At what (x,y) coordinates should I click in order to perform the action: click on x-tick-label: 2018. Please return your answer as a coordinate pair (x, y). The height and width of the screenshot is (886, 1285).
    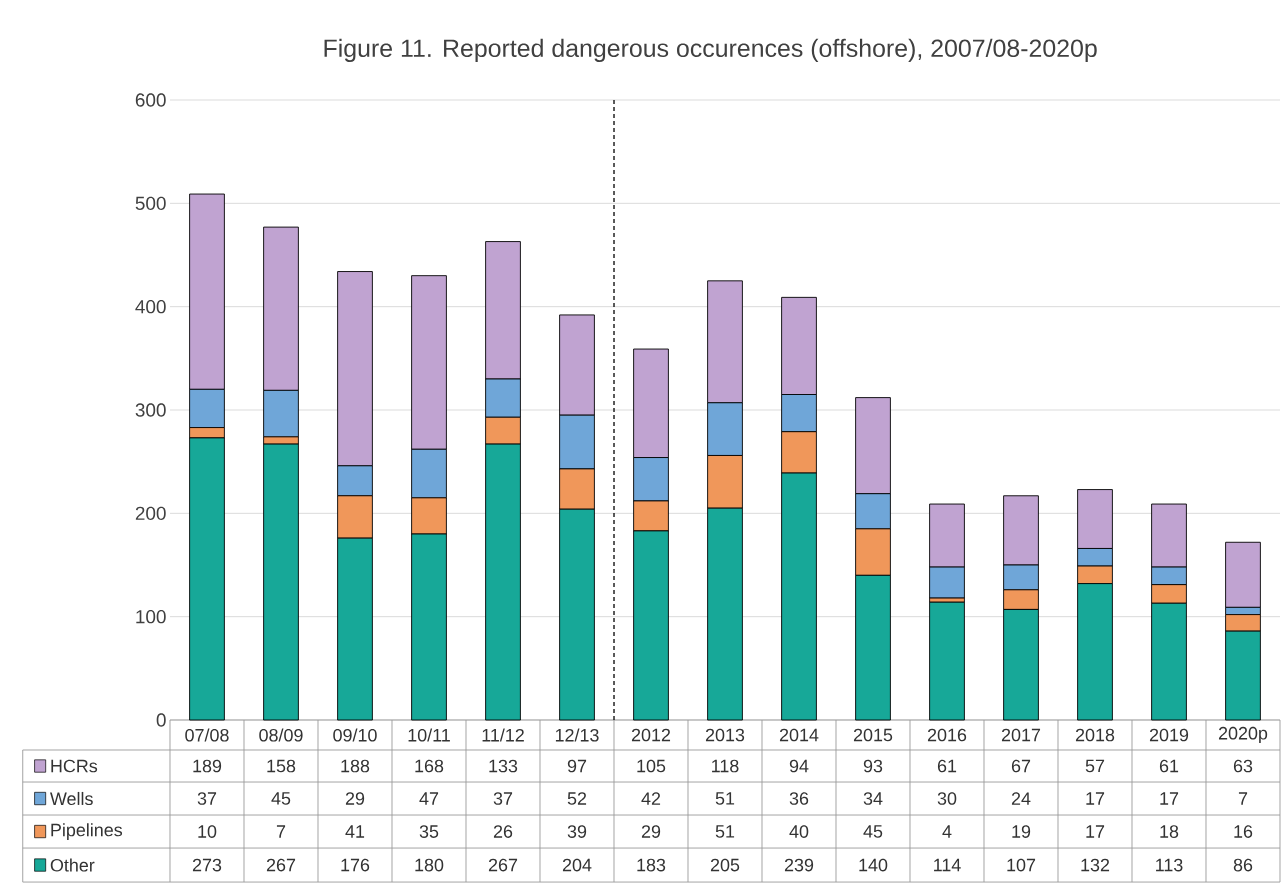
    Looking at the image, I should click on (1095, 735).